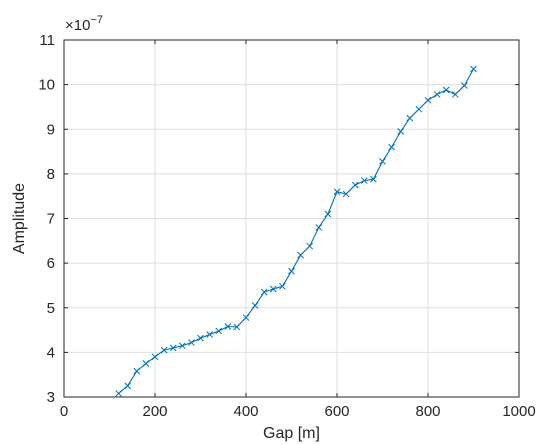 This screenshot has width=543, height=445. What do you see at coordinates (51, 397) in the screenshot?
I see `y-tick-label: 3` at bounding box center [51, 397].